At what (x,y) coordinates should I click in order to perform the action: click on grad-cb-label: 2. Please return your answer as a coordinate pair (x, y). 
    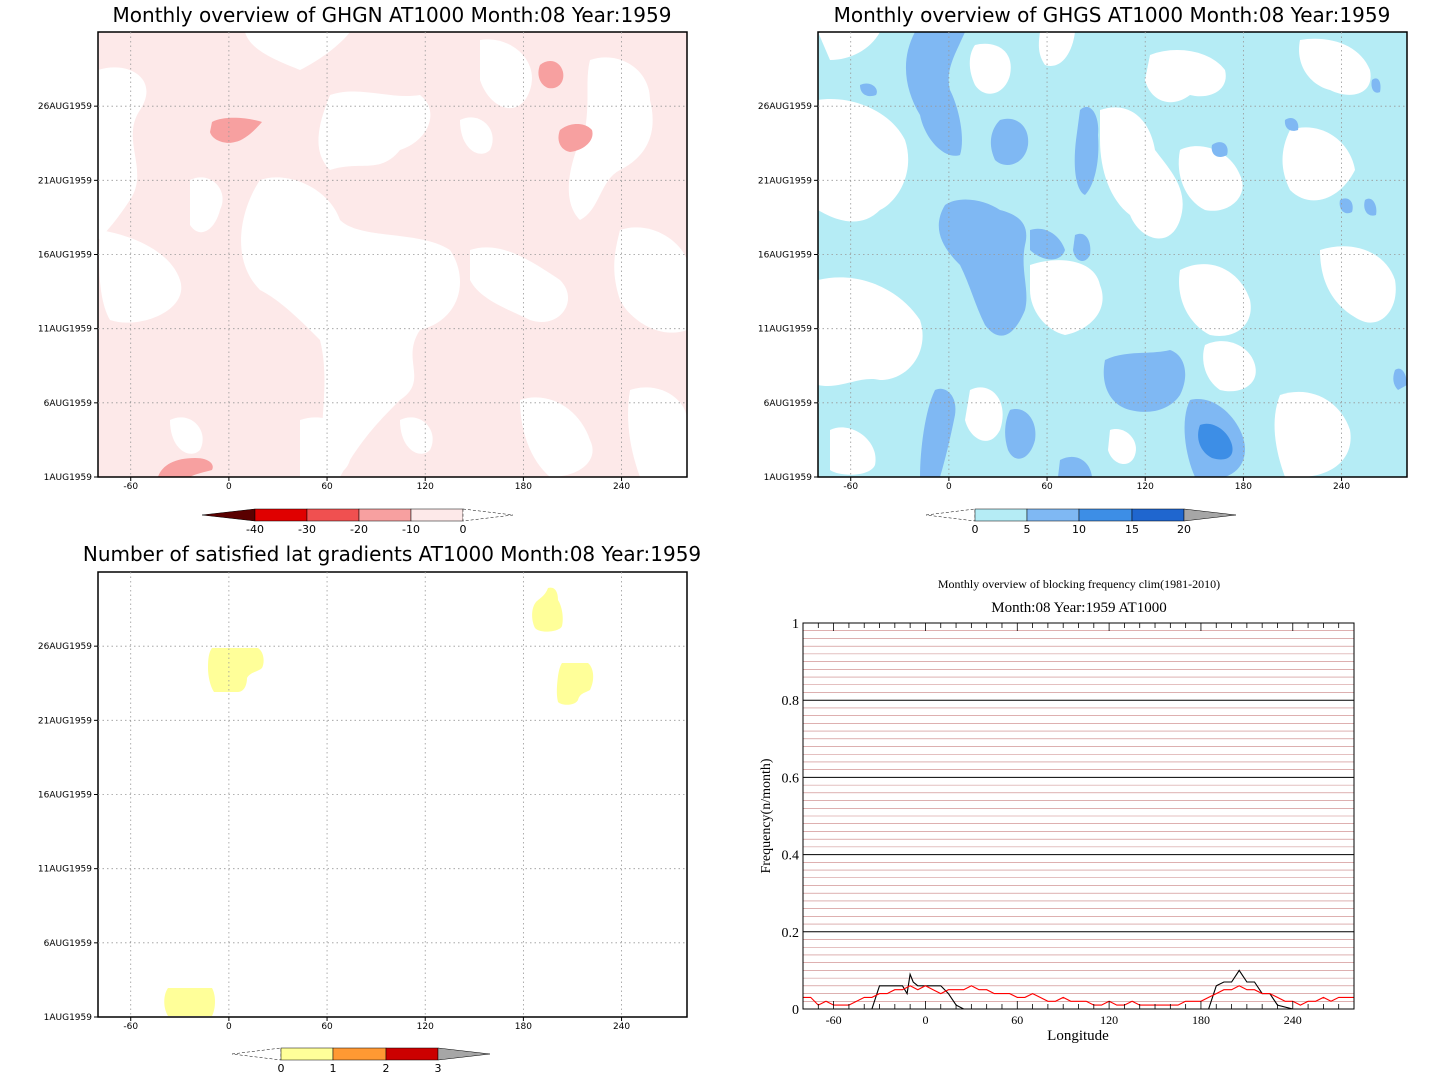
    Looking at the image, I should click on (386, 1068).